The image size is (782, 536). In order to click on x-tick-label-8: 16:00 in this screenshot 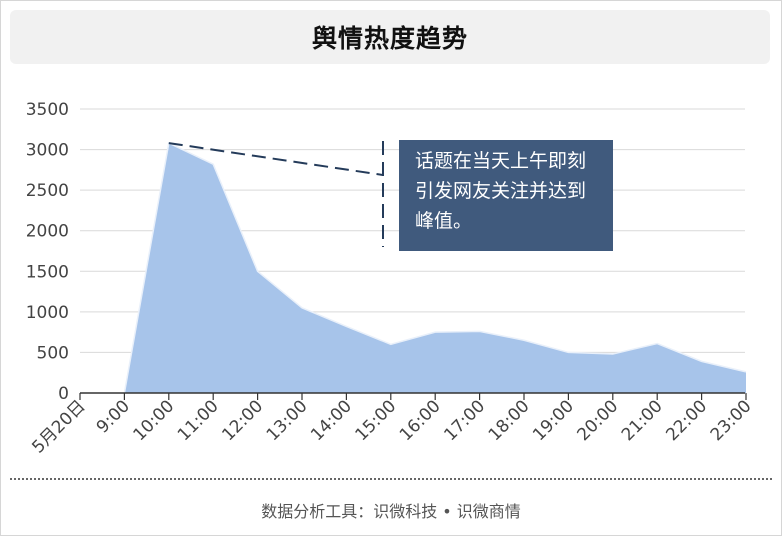, I will do `click(420, 420)`.